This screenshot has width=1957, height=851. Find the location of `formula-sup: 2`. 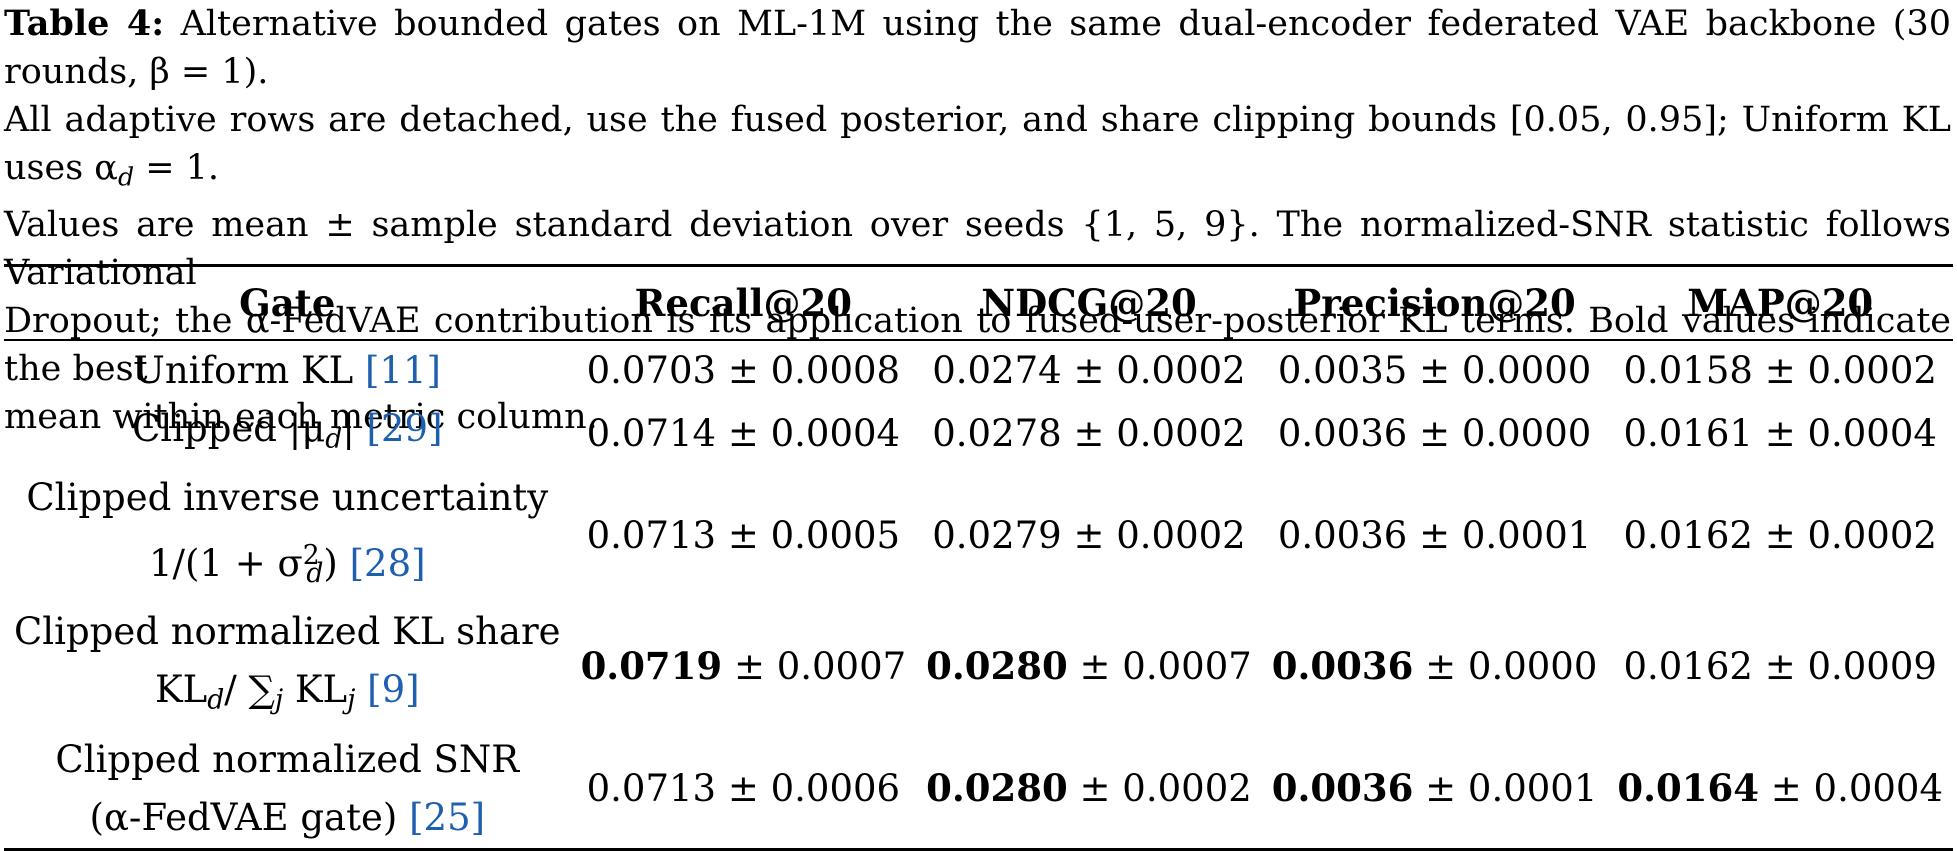

formula-sup: 2 is located at coordinates (311, 555).